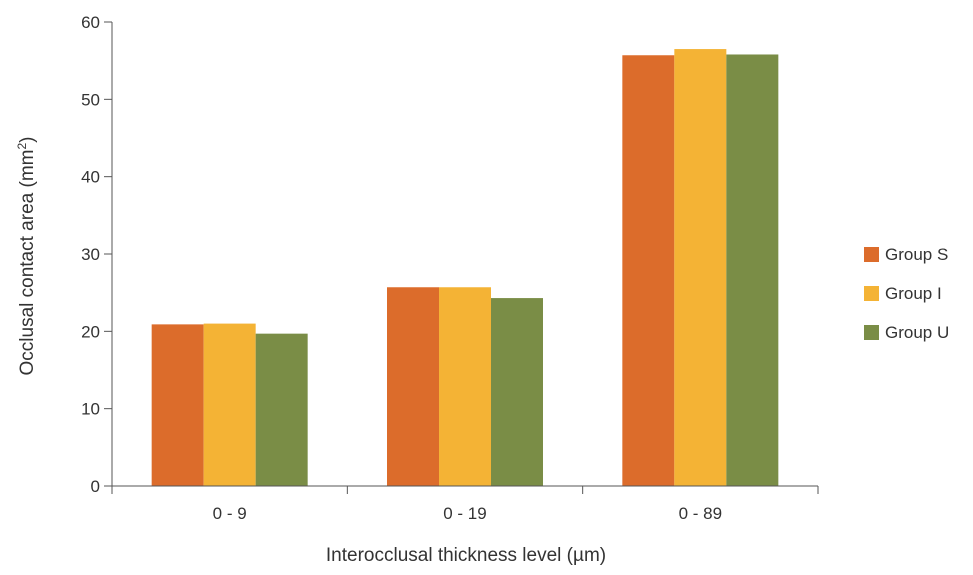 The height and width of the screenshot is (575, 973). I want to click on x-tick-label: 0 - 89, so click(700, 513).